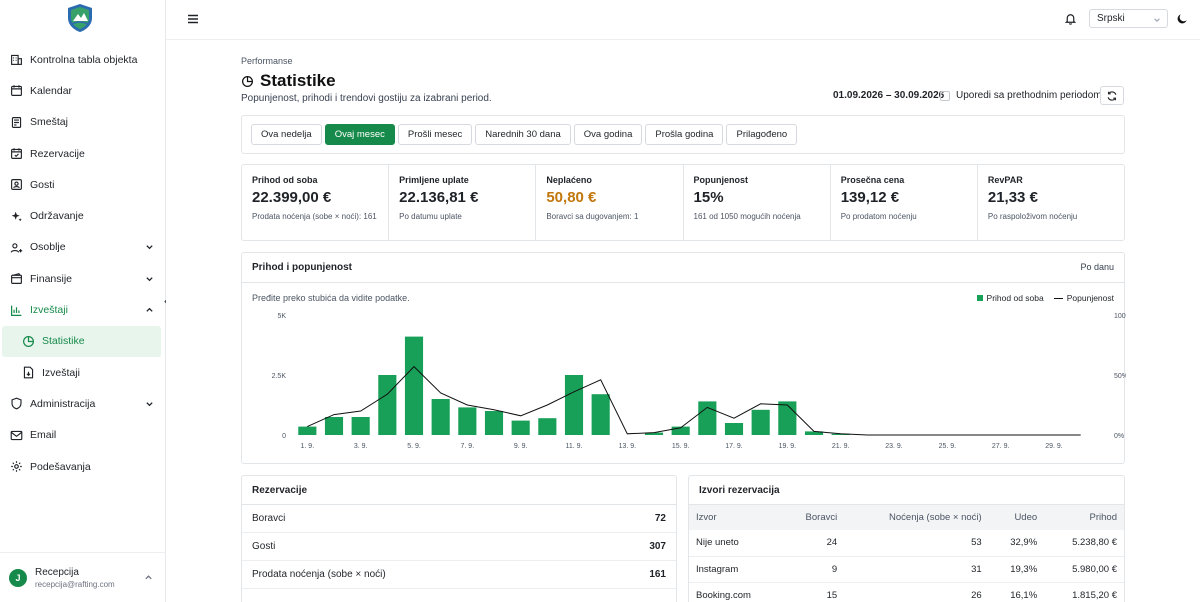 This screenshot has width=1200, height=602. I want to click on user-name: Recepcija, so click(57, 572).